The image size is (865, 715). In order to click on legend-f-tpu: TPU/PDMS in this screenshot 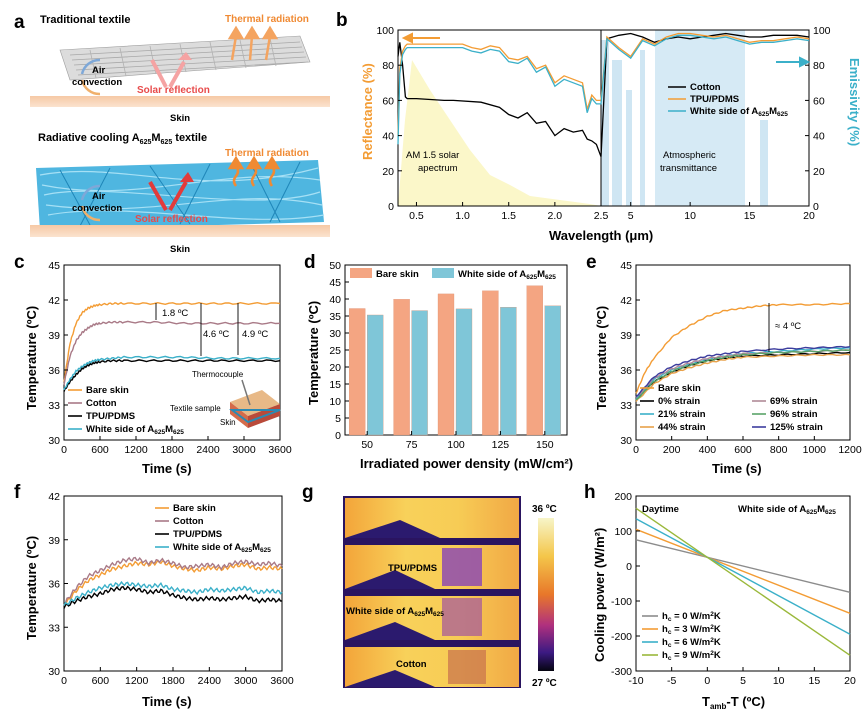, I will do `click(197, 534)`.